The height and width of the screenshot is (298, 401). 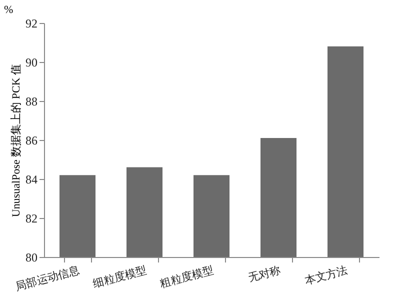 What do you see at coordinates (48, 279) in the screenshot?
I see `x-tick-label: 局部运动信息` at bounding box center [48, 279].